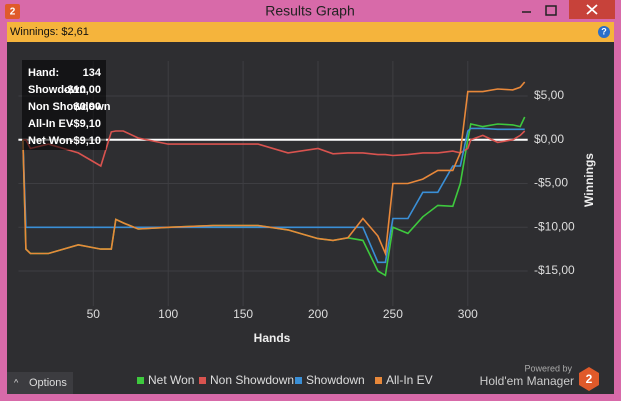  What do you see at coordinates (51, 124) in the screenshot?
I see `tooltip-label: All-In EV` at bounding box center [51, 124].